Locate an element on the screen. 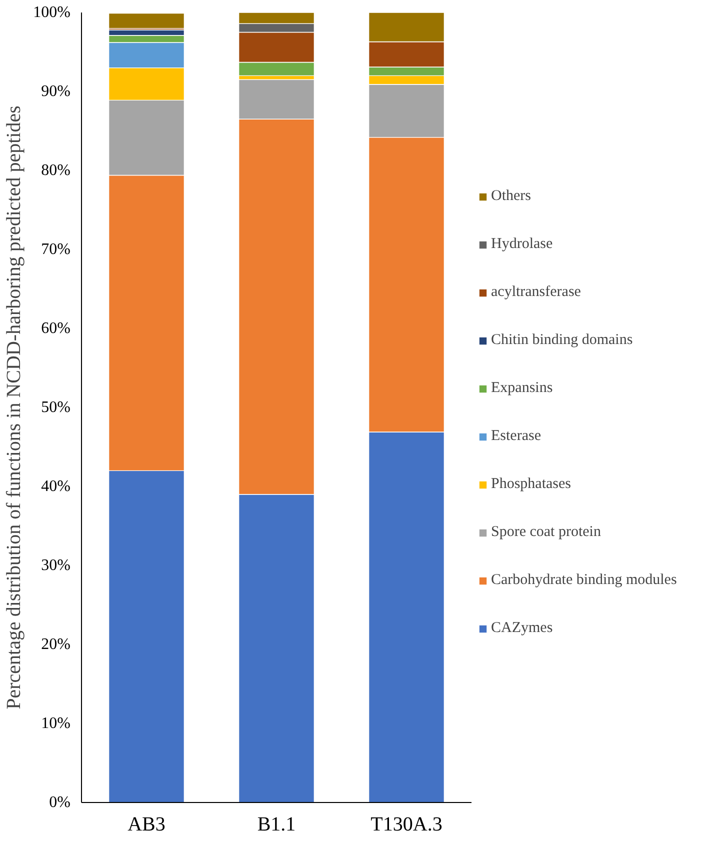 Image resolution: width=713 pixels, height=863 pixels. x-tick-label: B1.1 is located at coordinates (276, 825).